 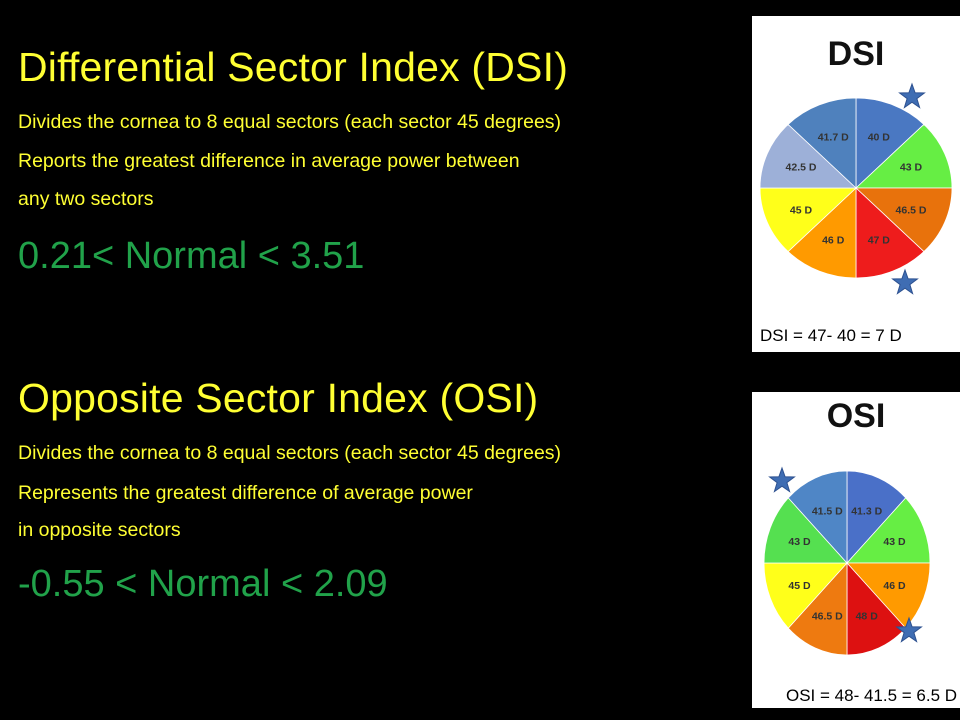 I want to click on osi-heading: Opposite Sector Index (OSI), so click(x=278, y=398).